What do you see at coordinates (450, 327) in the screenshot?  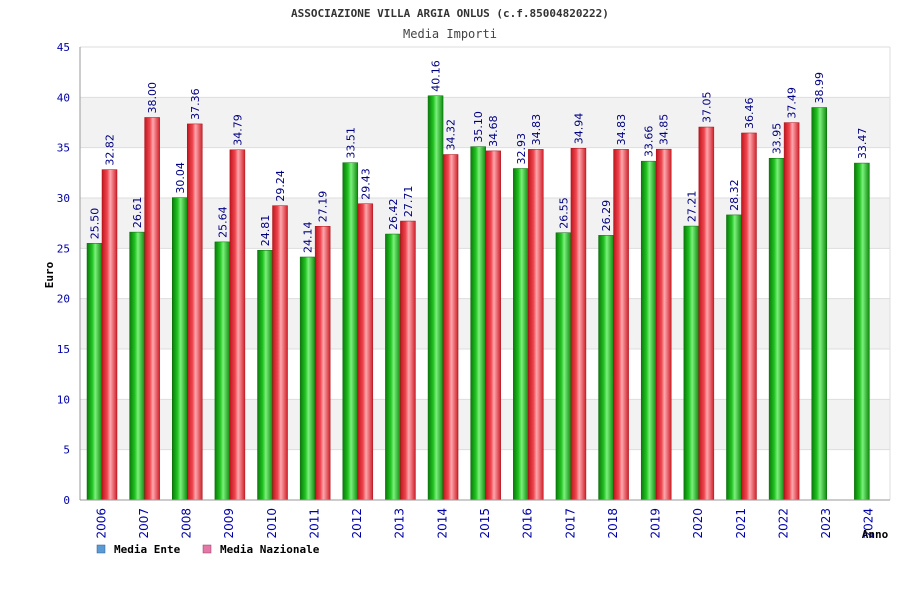 I see `bar-media-nazionale-2014` at bounding box center [450, 327].